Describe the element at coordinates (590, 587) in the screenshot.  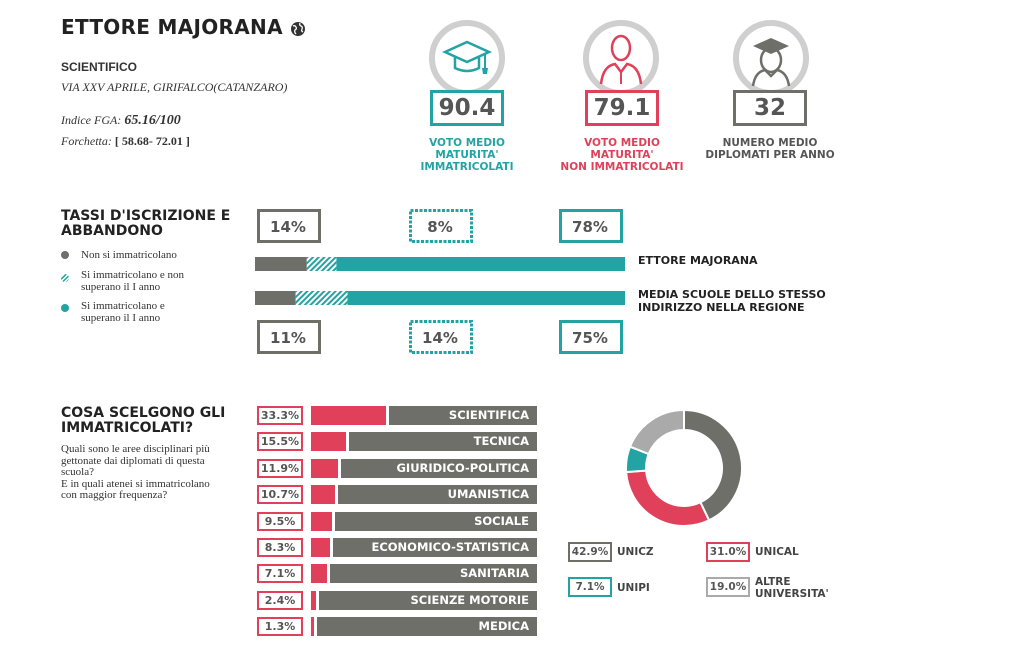
I see `uni-pct-unipi: 7.1%` at that location.